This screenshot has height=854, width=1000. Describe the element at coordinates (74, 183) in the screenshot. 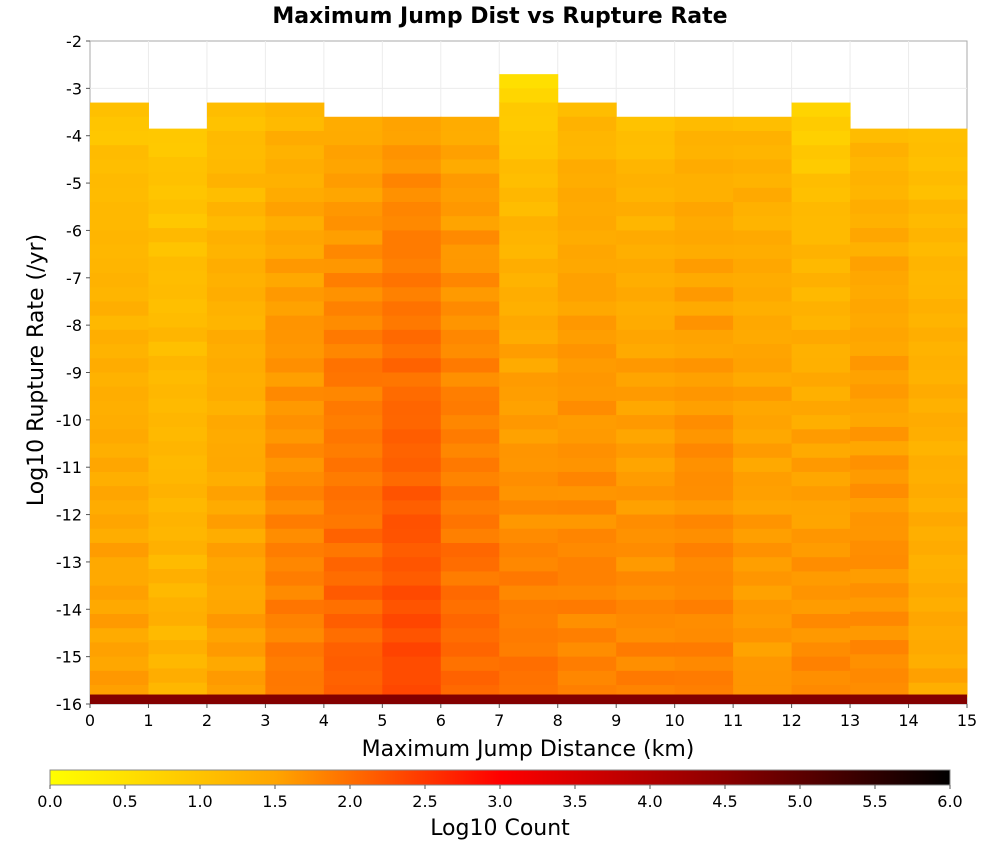

I see `y-tick-label: -5` at that location.